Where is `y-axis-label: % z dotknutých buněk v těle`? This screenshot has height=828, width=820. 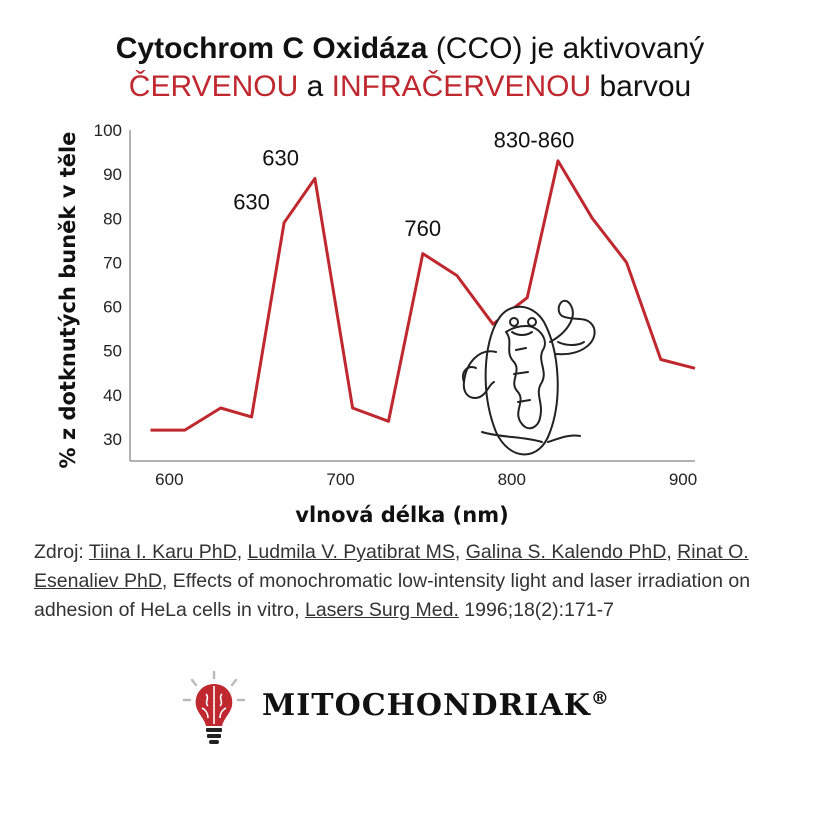
y-axis-label: % z dotknutých buněk v těle is located at coordinates (68, 300).